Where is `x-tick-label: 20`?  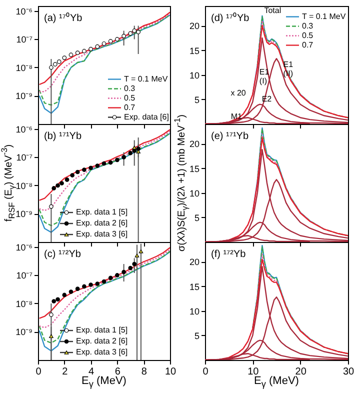 x-tick-label: 20 is located at coordinates (301, 372).